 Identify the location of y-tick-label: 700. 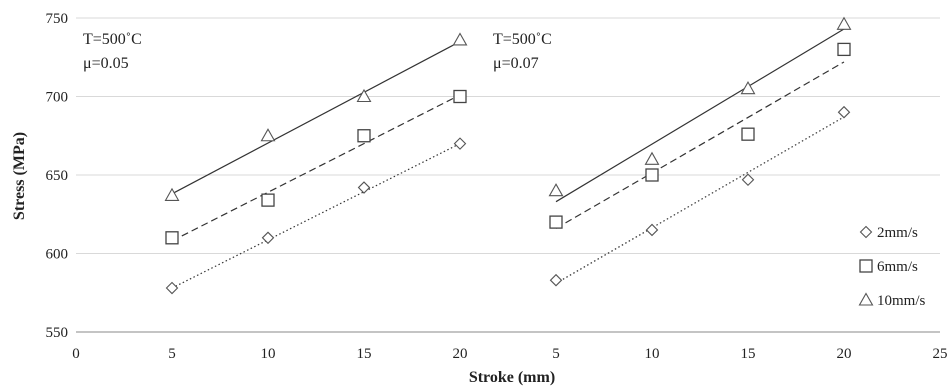
(57, 98).